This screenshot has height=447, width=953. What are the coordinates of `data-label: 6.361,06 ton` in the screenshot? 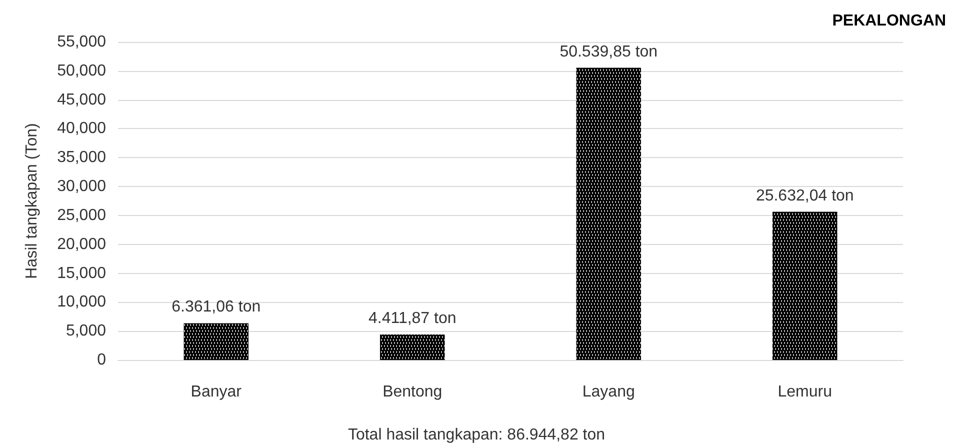 It's located at (216, 307).